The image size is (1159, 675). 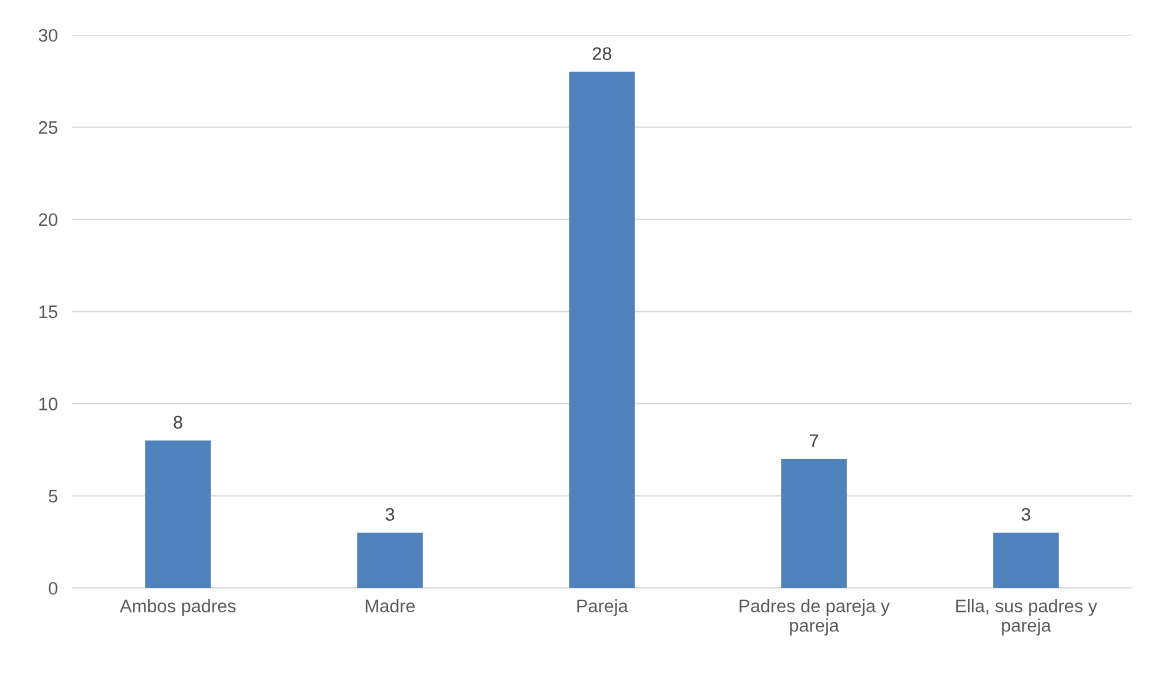 I want to click on y-tick-label: 5, so click(x=53, y=496).